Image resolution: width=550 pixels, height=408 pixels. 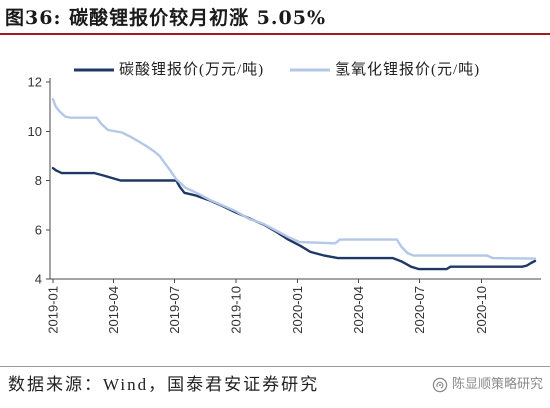 I want to click on x-tick-label: 2019-07, so click(x=174, y=310).